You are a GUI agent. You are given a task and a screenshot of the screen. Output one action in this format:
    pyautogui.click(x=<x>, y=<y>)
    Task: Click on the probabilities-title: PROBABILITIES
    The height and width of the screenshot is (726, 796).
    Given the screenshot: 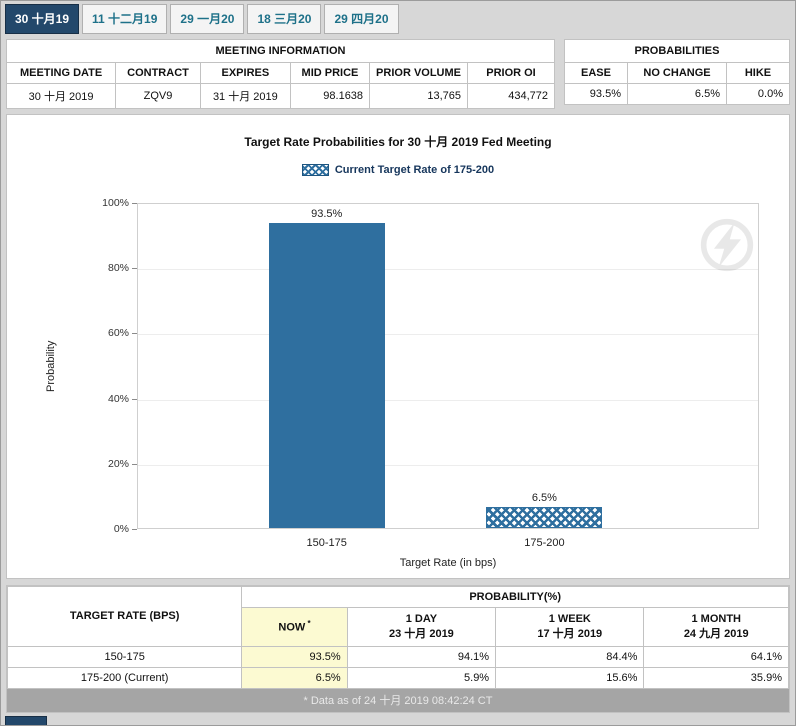 What is the action you would take?
    pyautogui.click(x=677, y=51)
    